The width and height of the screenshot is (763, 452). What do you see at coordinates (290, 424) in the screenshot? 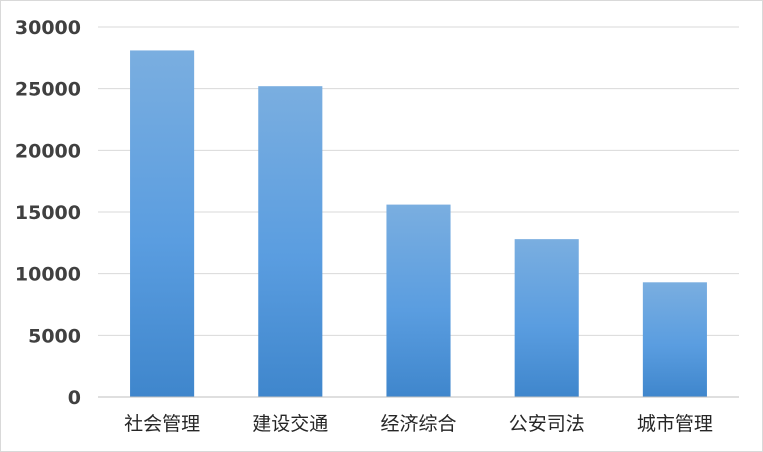
I see `x-tick-label: 建设交通` at bounding box center [290, 424].